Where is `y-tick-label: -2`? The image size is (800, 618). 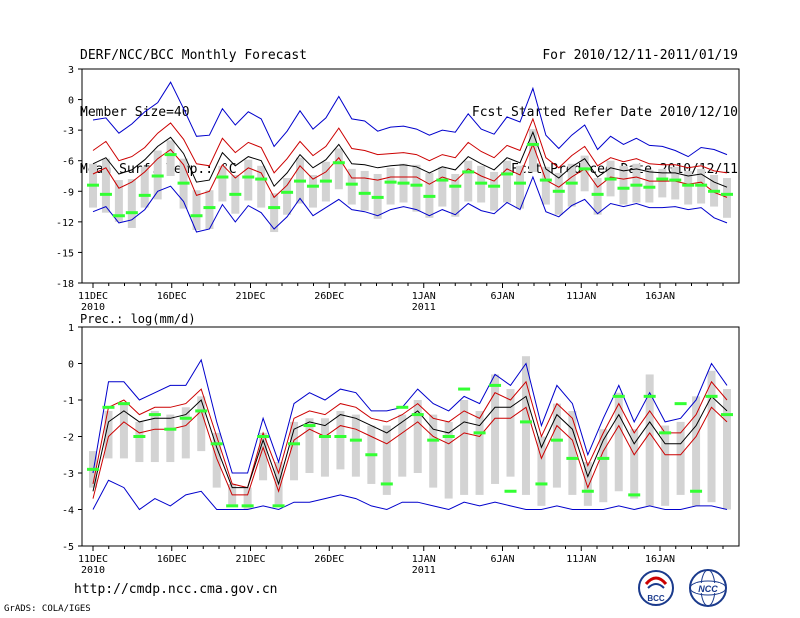
y-tick-label: -2 is located at coordinates (68, 438).